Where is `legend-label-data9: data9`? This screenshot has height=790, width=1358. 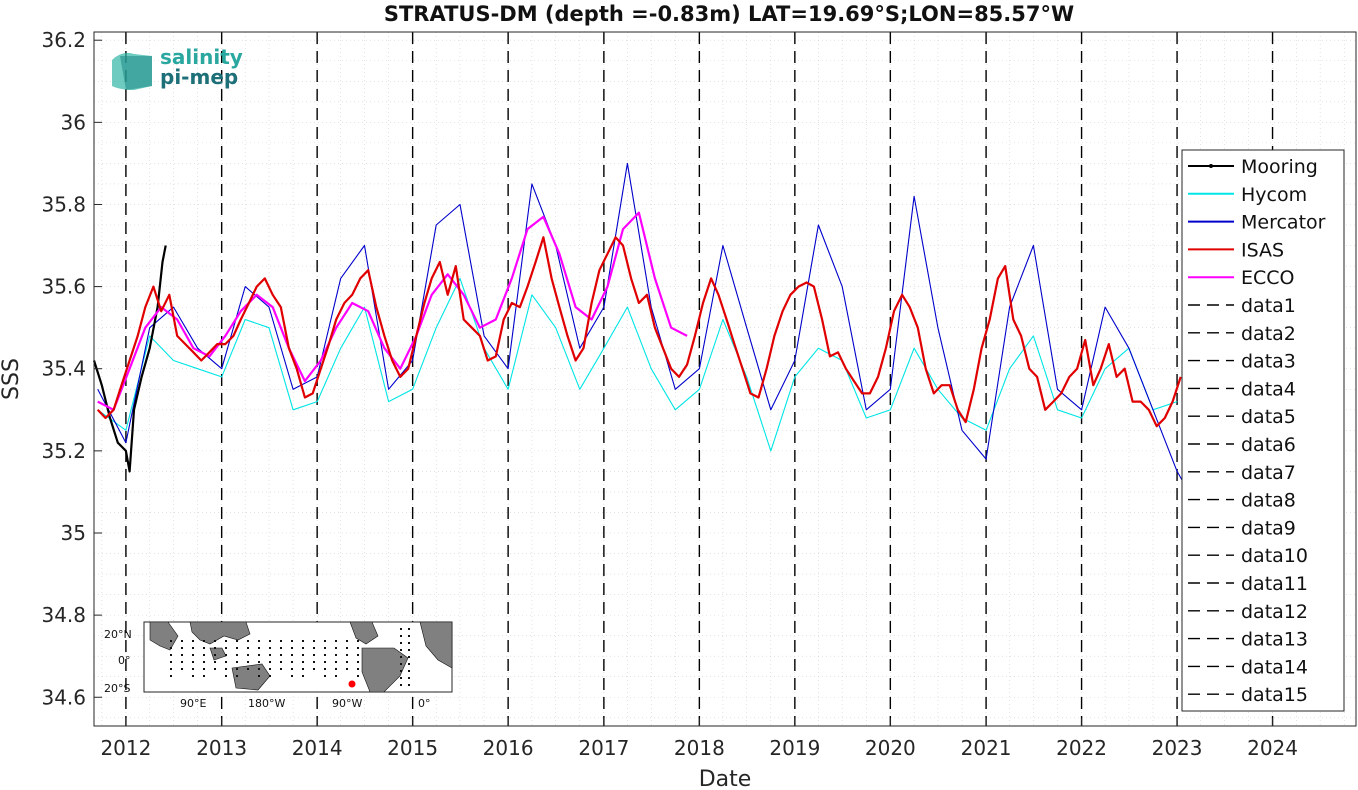
legend-label-data9: data9 is located at coordinates (1268, 528).